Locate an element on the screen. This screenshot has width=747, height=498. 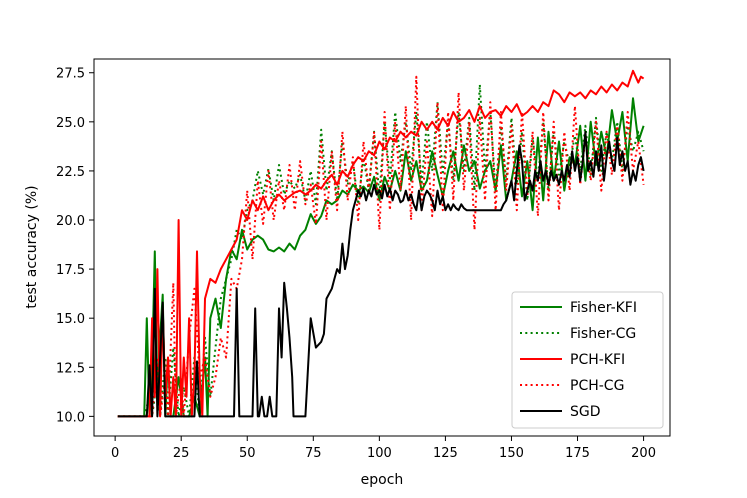
x-tick-label: 200 is located at coordinates (643, 453).